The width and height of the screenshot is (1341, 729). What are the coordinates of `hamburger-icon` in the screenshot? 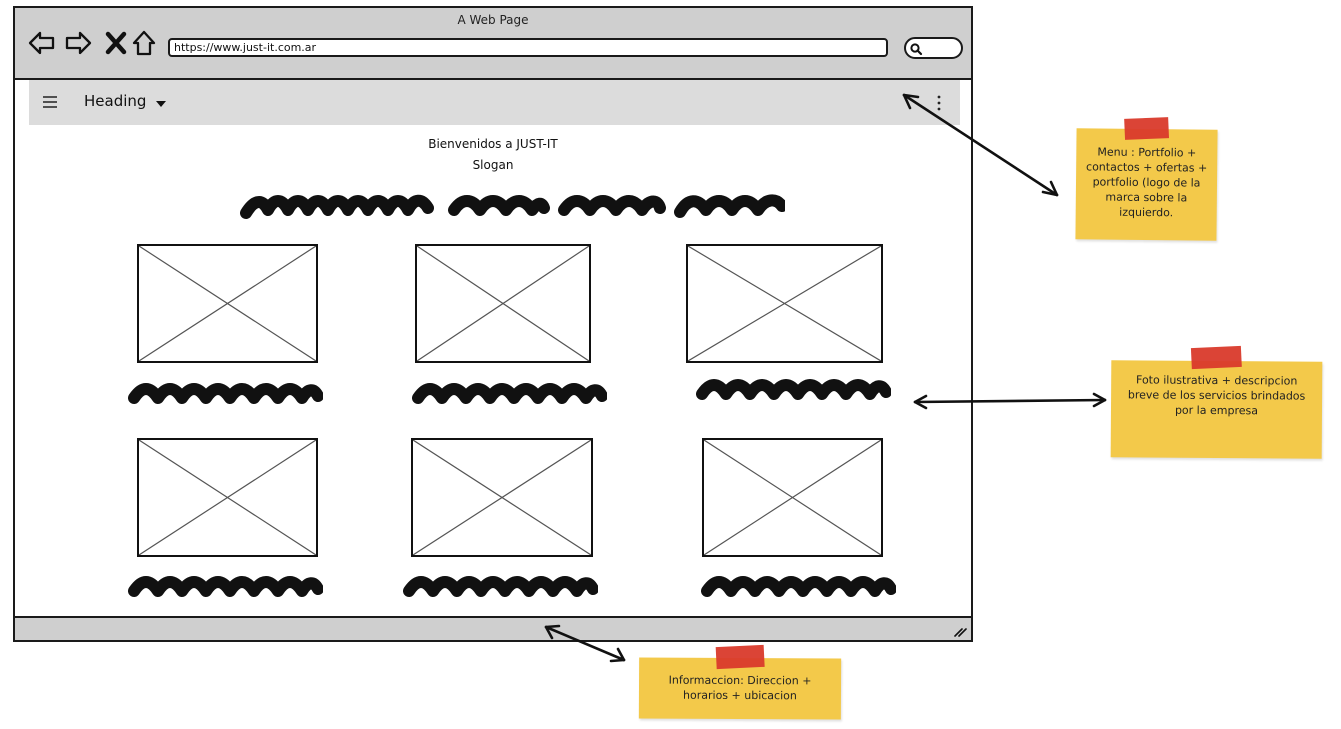 It's located at (50, 102).